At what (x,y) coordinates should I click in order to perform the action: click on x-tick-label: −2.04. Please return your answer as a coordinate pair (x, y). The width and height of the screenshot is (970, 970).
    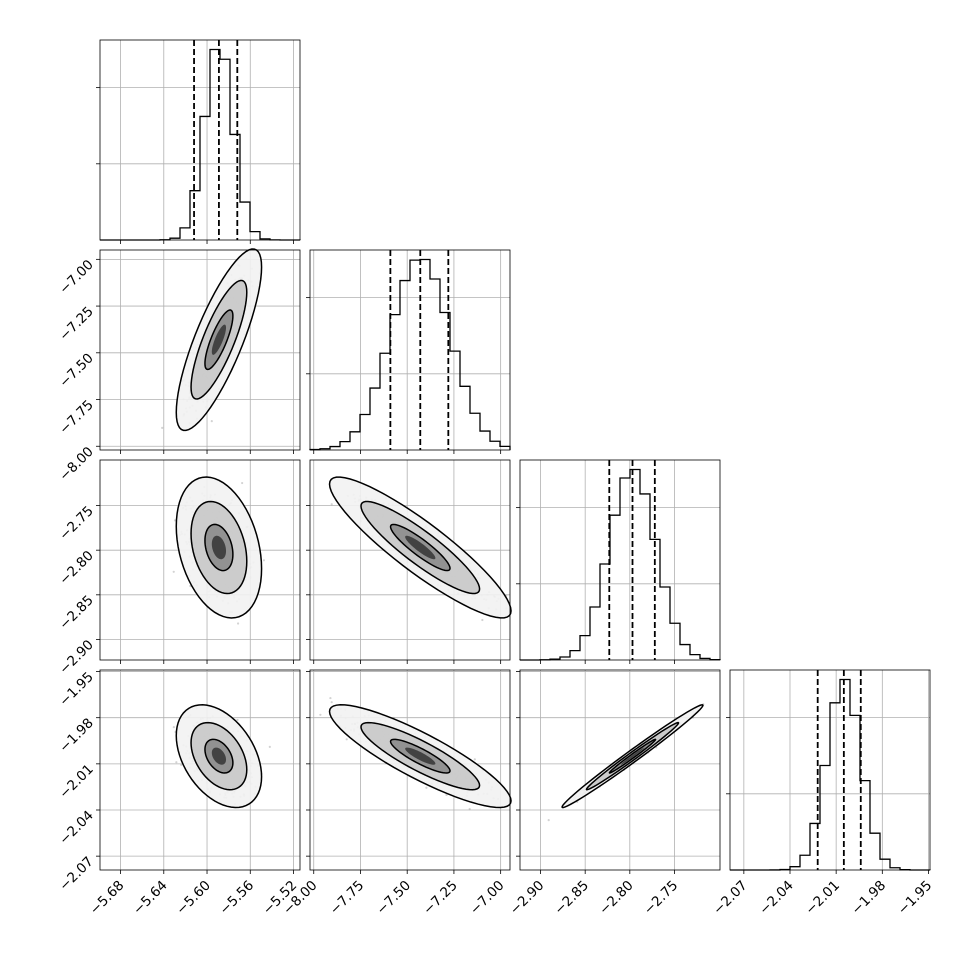
    Looking at the image, I should click on (776, 898).